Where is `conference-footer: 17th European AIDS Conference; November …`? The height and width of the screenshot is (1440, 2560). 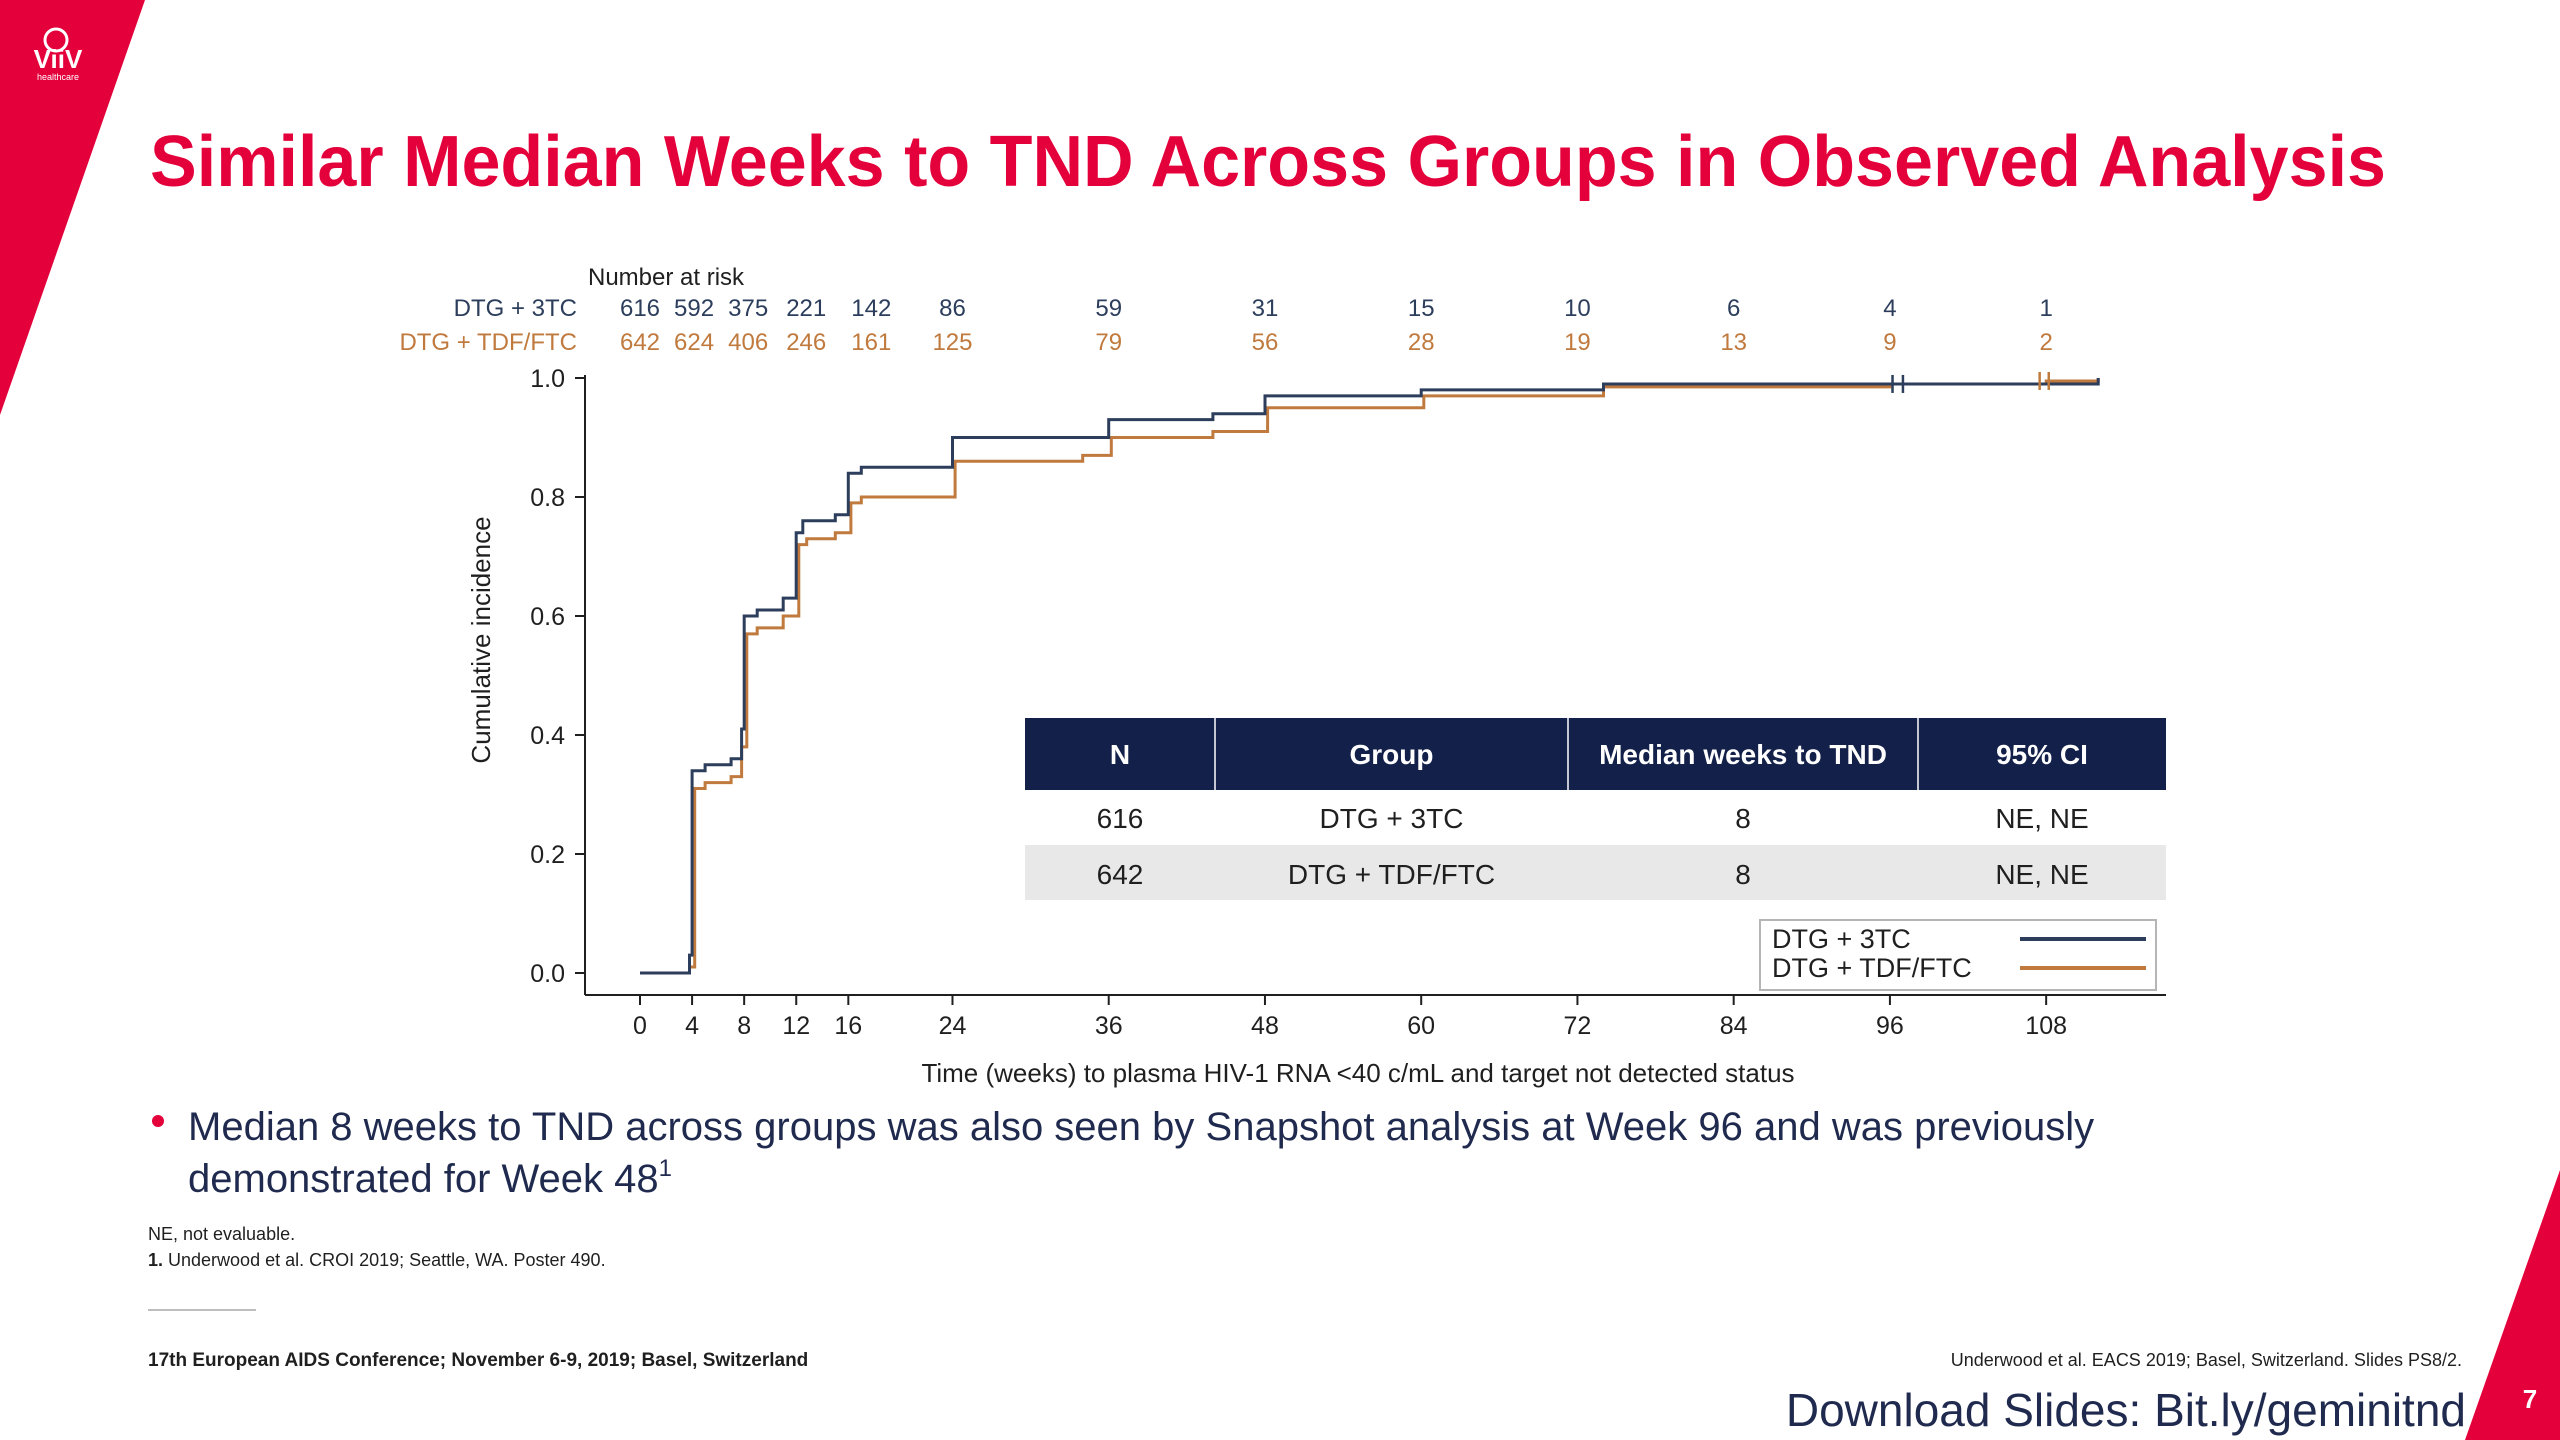
conference-footer: 17th European AIDS Conference; November … is located at coordinates (478, 1360).